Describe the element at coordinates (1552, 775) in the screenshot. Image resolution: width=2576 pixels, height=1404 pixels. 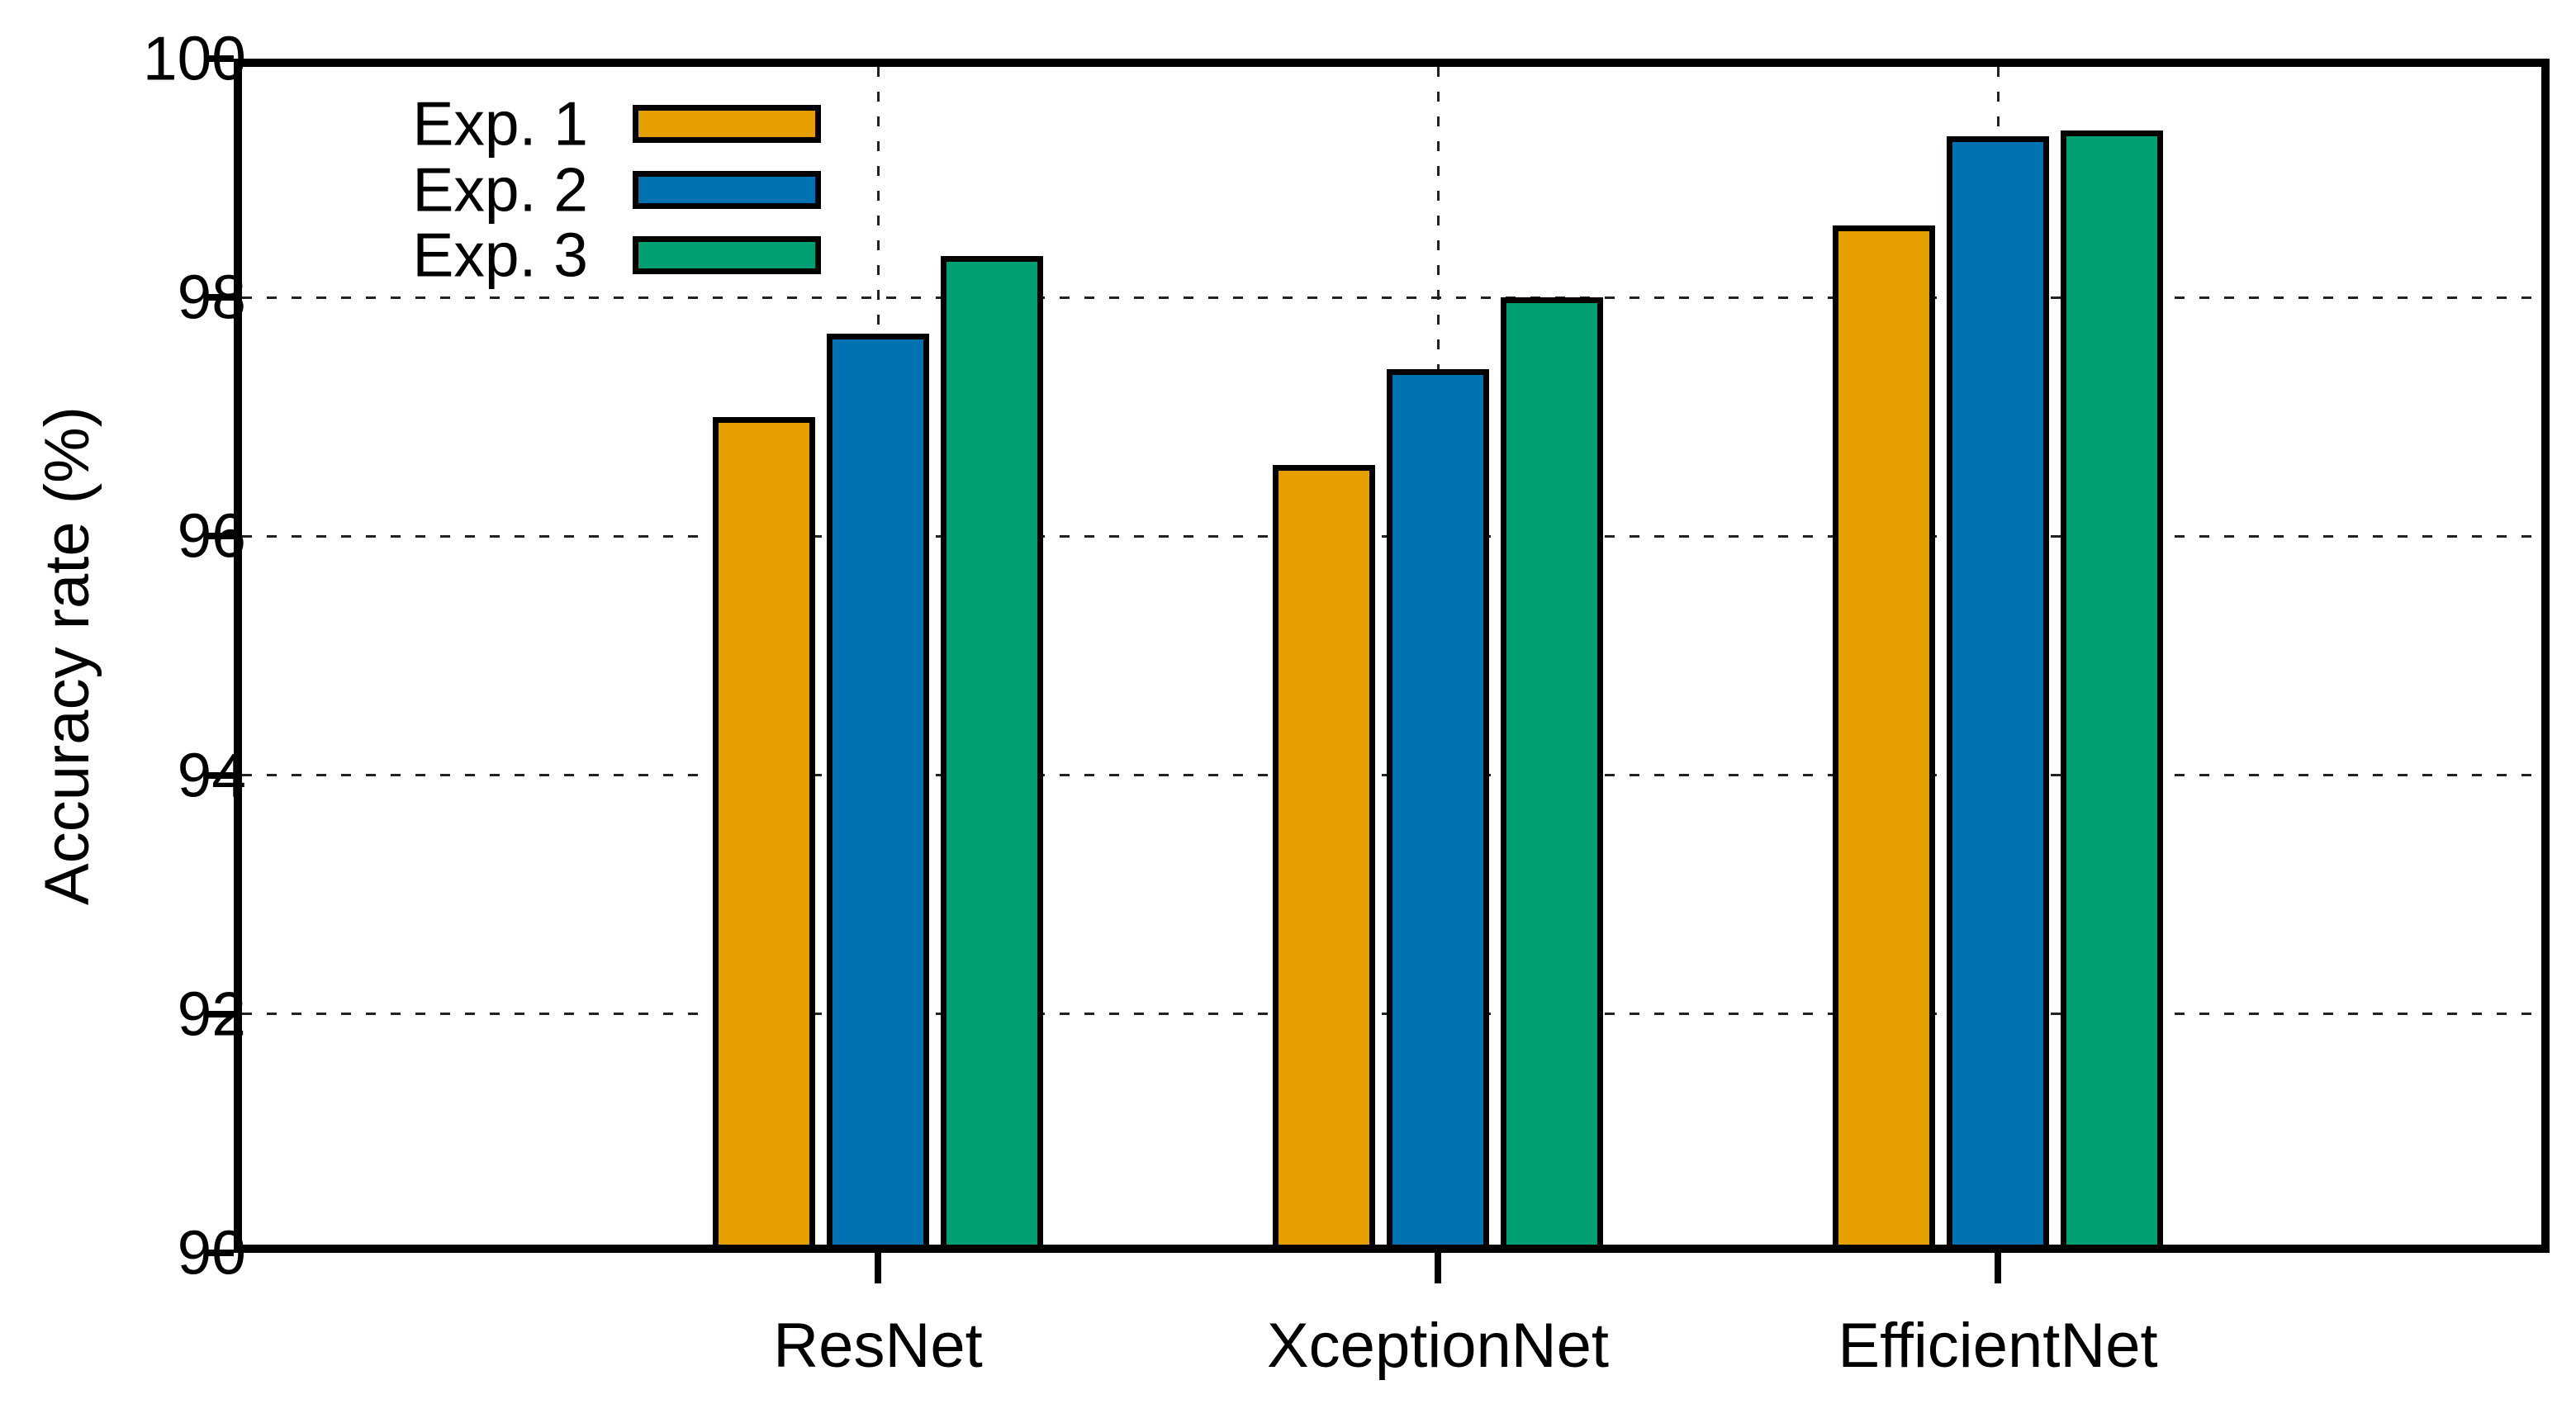
I see `bar-exp-3-xceptionnet` at that location.